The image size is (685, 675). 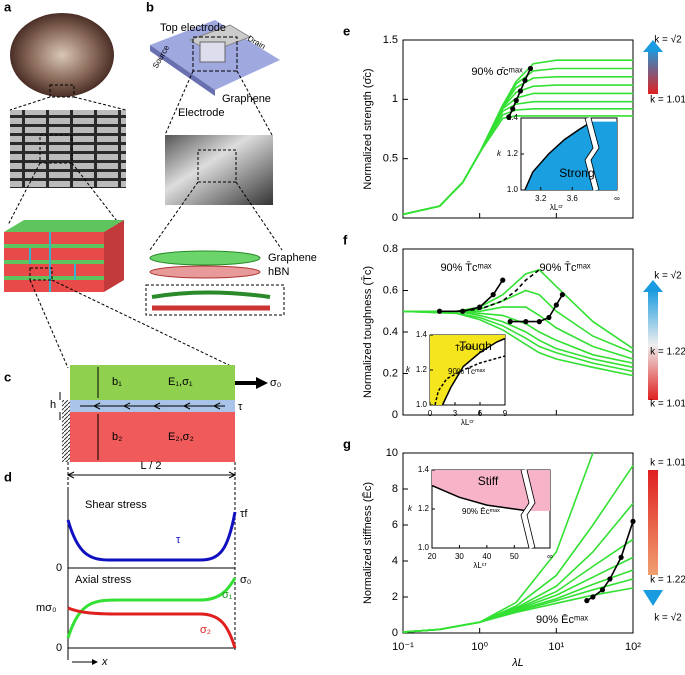 I want to click on panel-label: b, so click(x=150, y=7).